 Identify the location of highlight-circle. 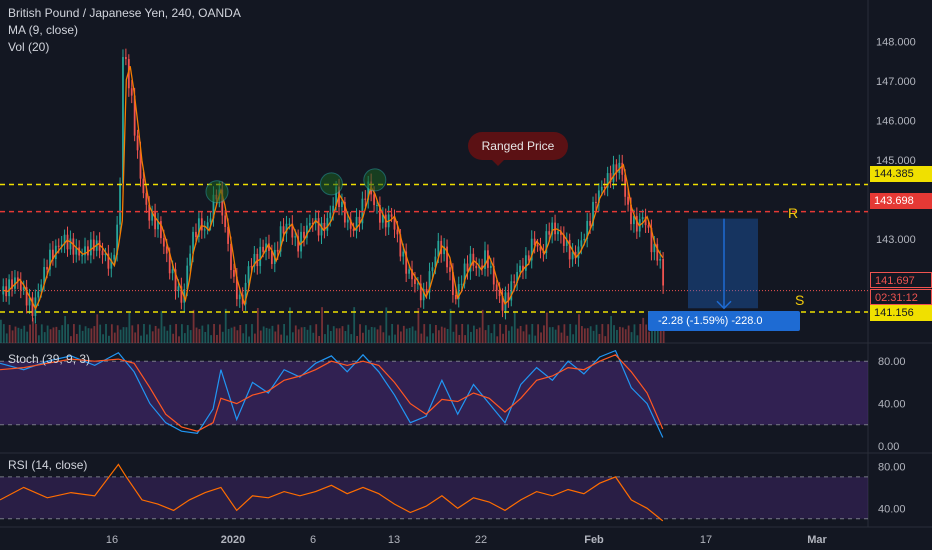
(331, 184).